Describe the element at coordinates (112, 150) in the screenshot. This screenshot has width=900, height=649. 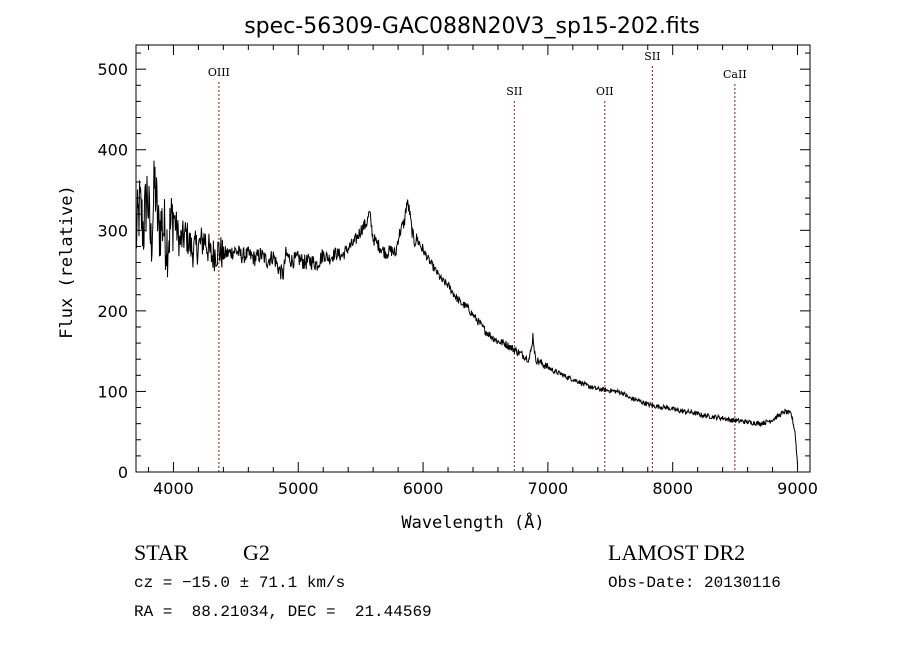
I see `y-tick-label: 400` at that location.